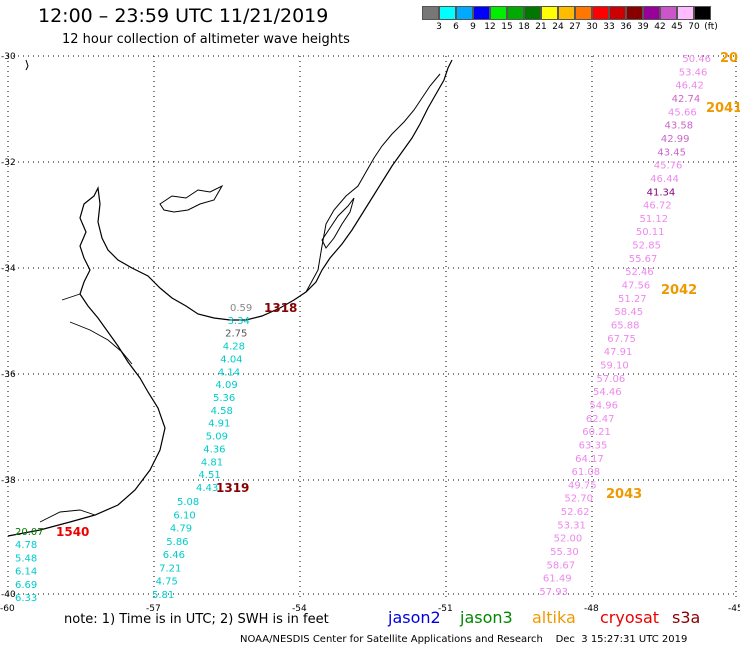 The width and height of the screenshot is (740, 650). I want to click on wave-height-value: 51.12, so click(653, 219).